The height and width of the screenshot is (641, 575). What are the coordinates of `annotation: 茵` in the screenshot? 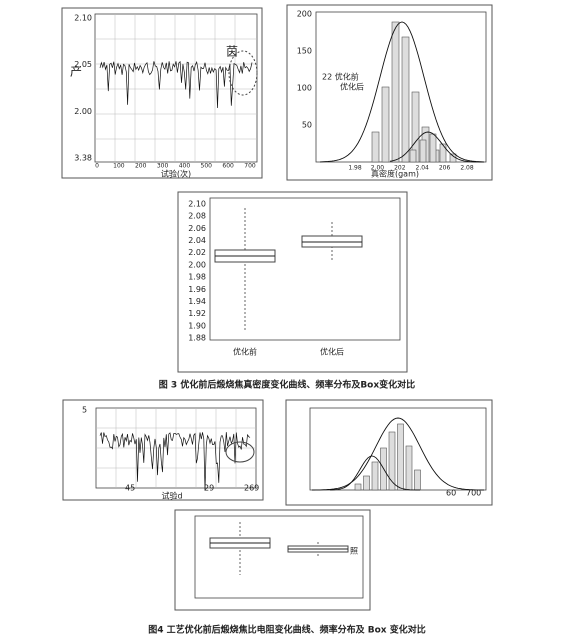 It's located at (232, 52).